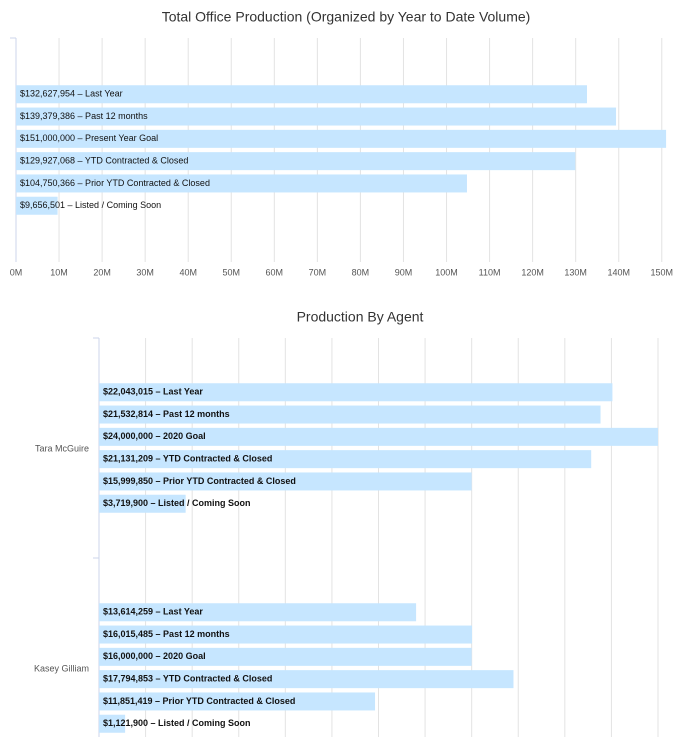 The width and height of the screenshot is (680, 737). I want to click on x-tick-label: 100M, so click(446, 272).